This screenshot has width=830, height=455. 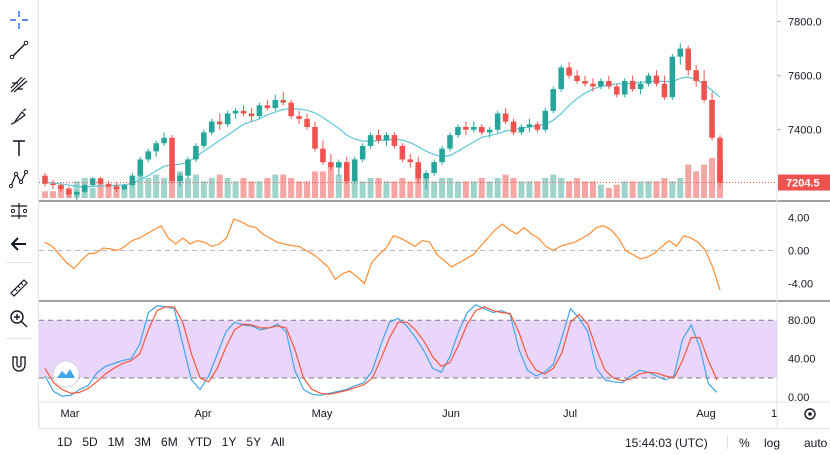 I want to click on pattern-tool, so click(x=19, y=179).